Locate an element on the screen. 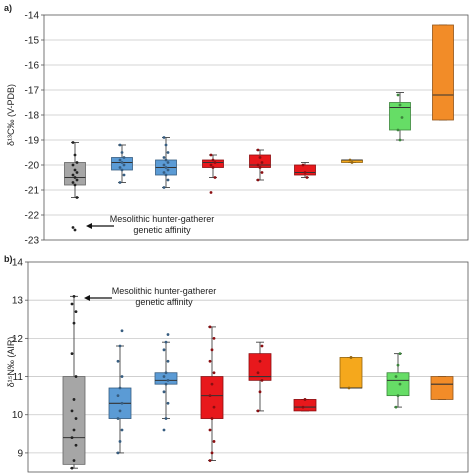  panel-b-tick-label: 14 is located at coordinates (18, 263).